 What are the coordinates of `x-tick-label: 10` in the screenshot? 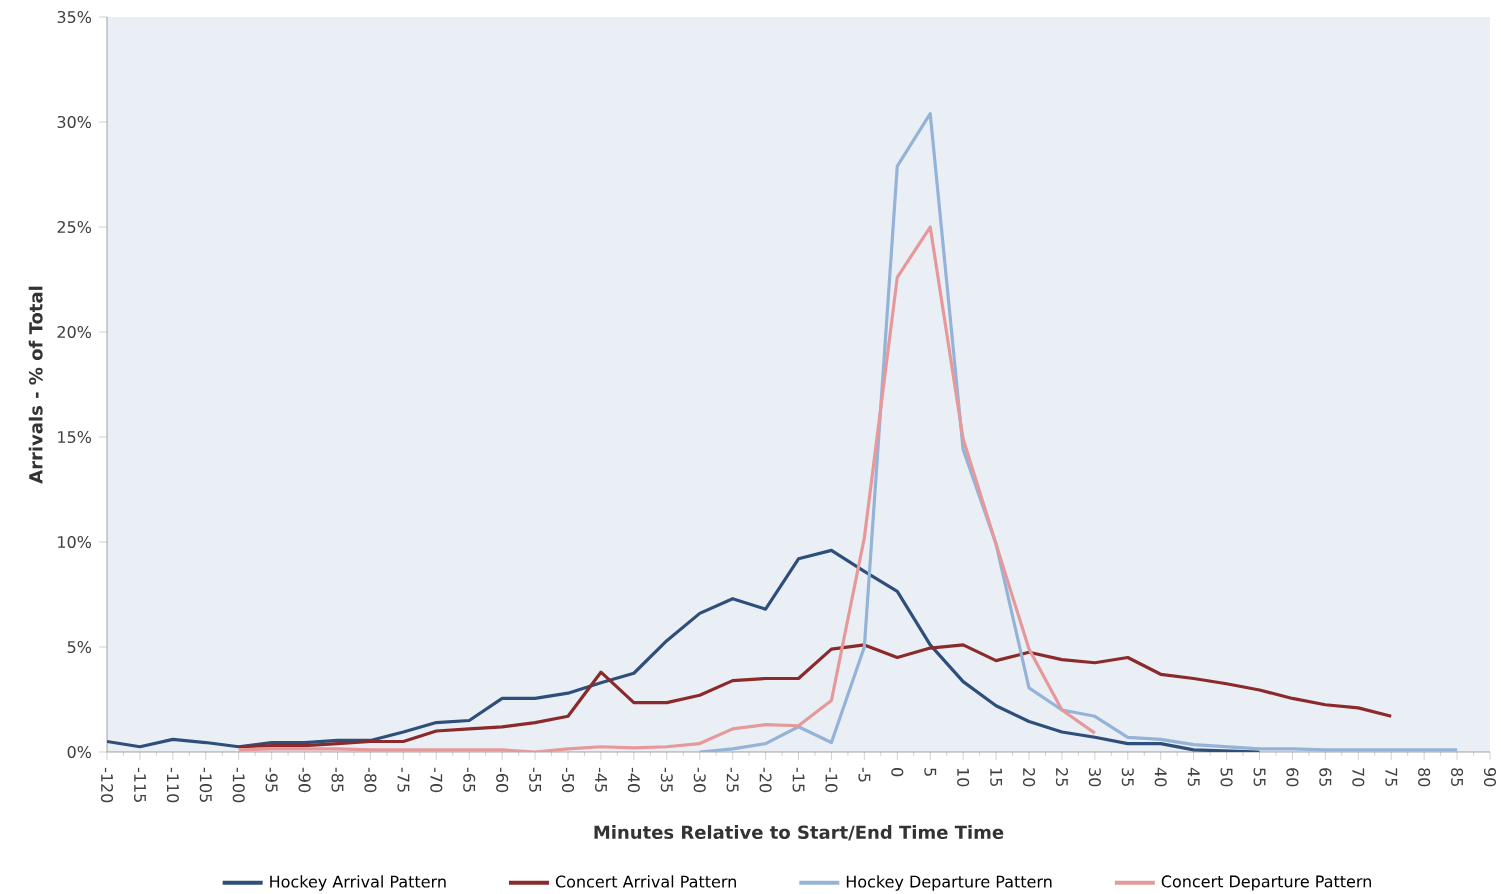 It's located at (963, 777).